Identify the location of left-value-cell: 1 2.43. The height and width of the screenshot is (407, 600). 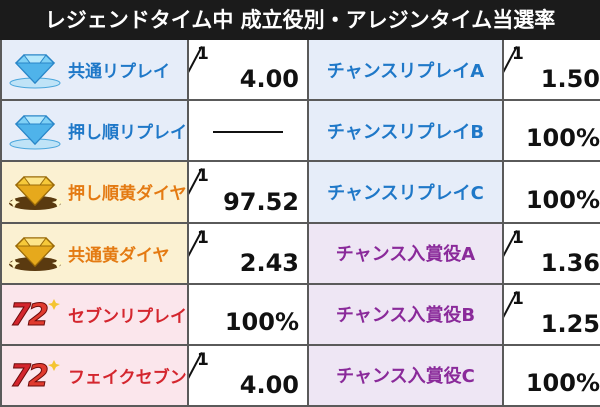
(248, 253).